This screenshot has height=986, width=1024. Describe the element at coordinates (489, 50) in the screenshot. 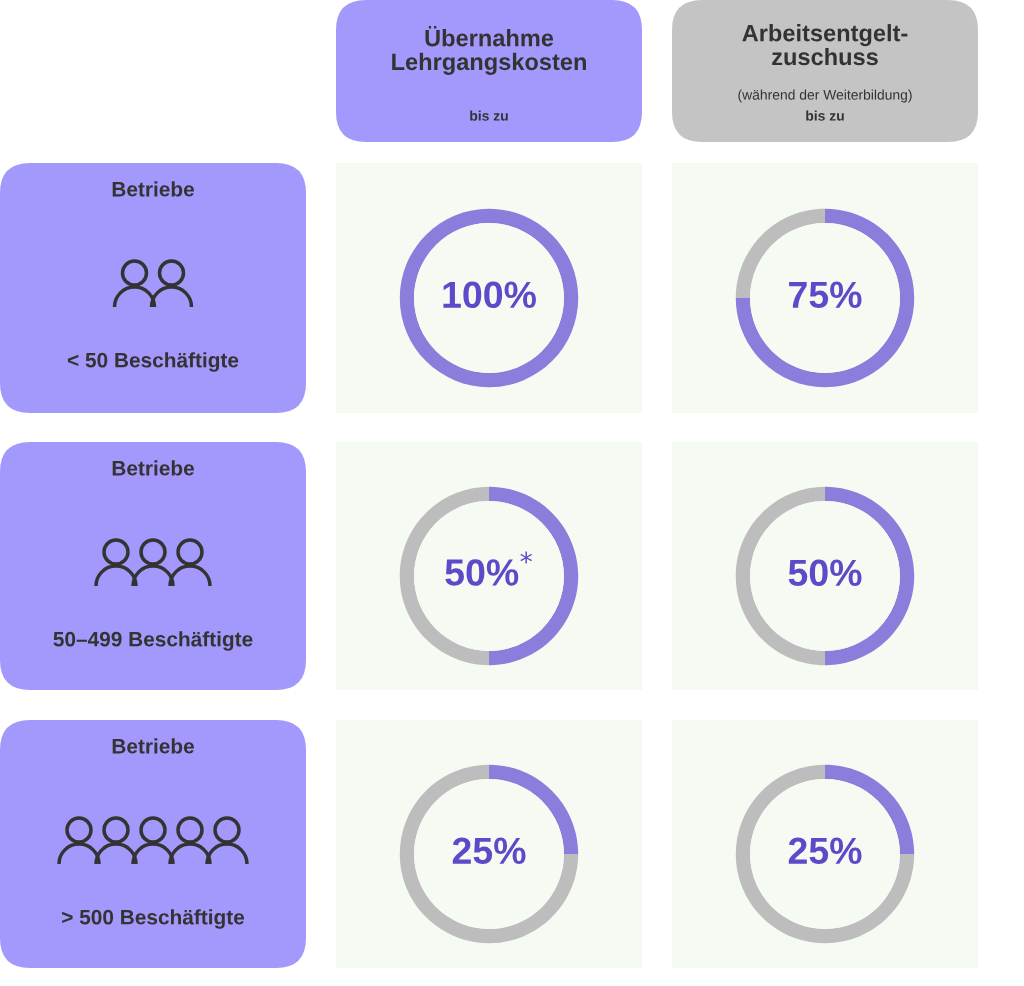

I see `text: Übernahme Lehrgangskosten` at that location.